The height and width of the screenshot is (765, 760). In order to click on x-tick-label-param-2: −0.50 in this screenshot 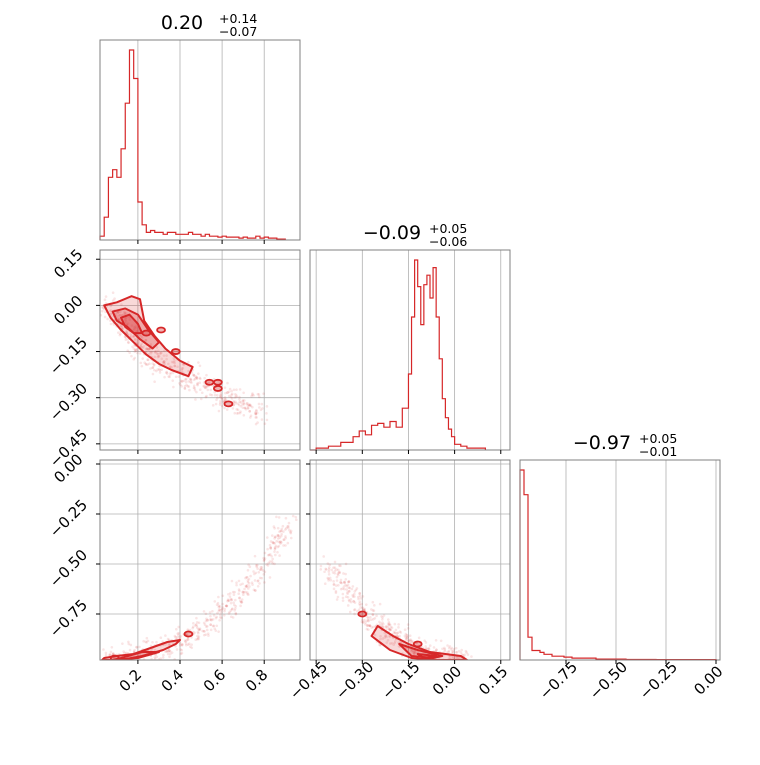, I will do `click(608, 680)`.